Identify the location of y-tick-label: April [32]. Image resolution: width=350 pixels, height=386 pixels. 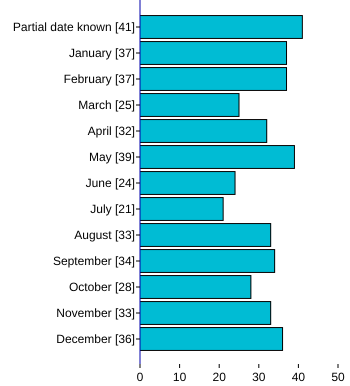
(111, 131).